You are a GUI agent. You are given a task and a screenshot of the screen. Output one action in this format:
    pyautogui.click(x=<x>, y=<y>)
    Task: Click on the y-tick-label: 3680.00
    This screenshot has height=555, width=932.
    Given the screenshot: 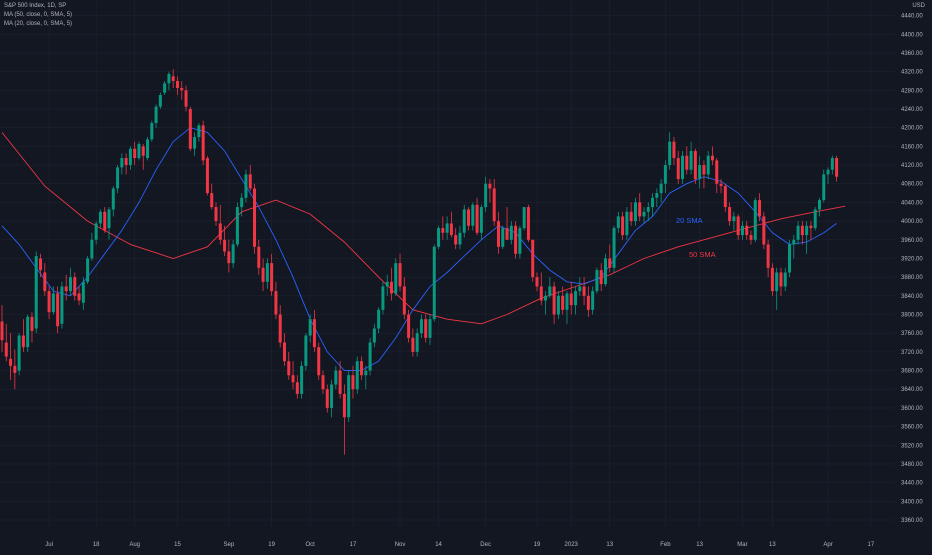 What is the action you would take?
    pyautogui.click(x=912, y=372)
    